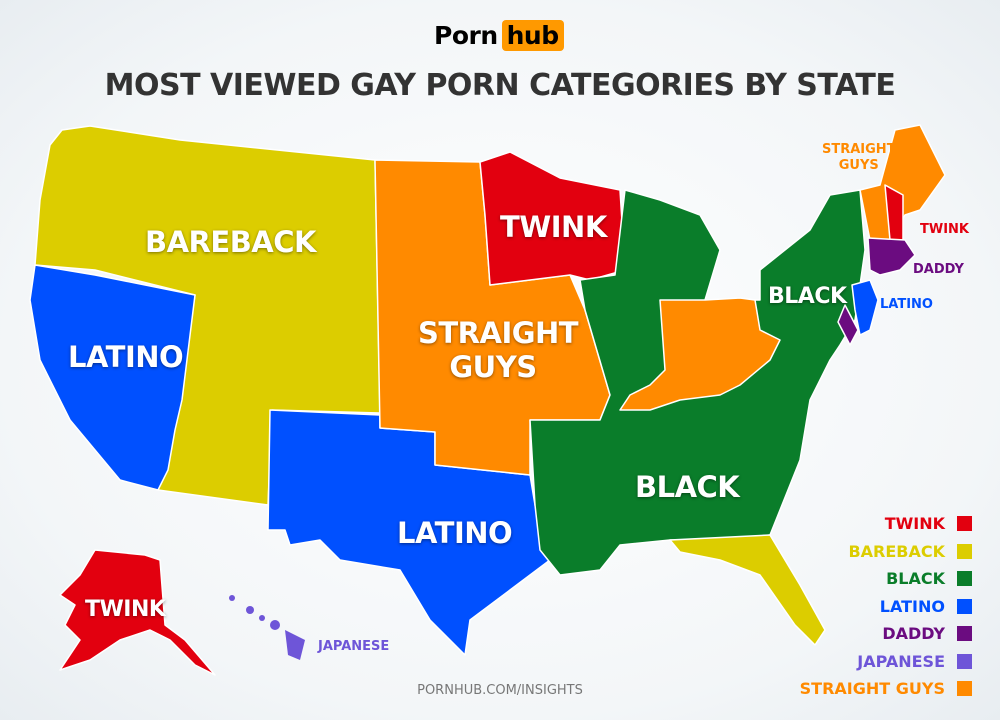 The image size is (1000, 720). What do you see at coordinates (700, 354) in the screenshot?
I see `region-straight-guys-ohio-valley` at bounding box center [700, 354].